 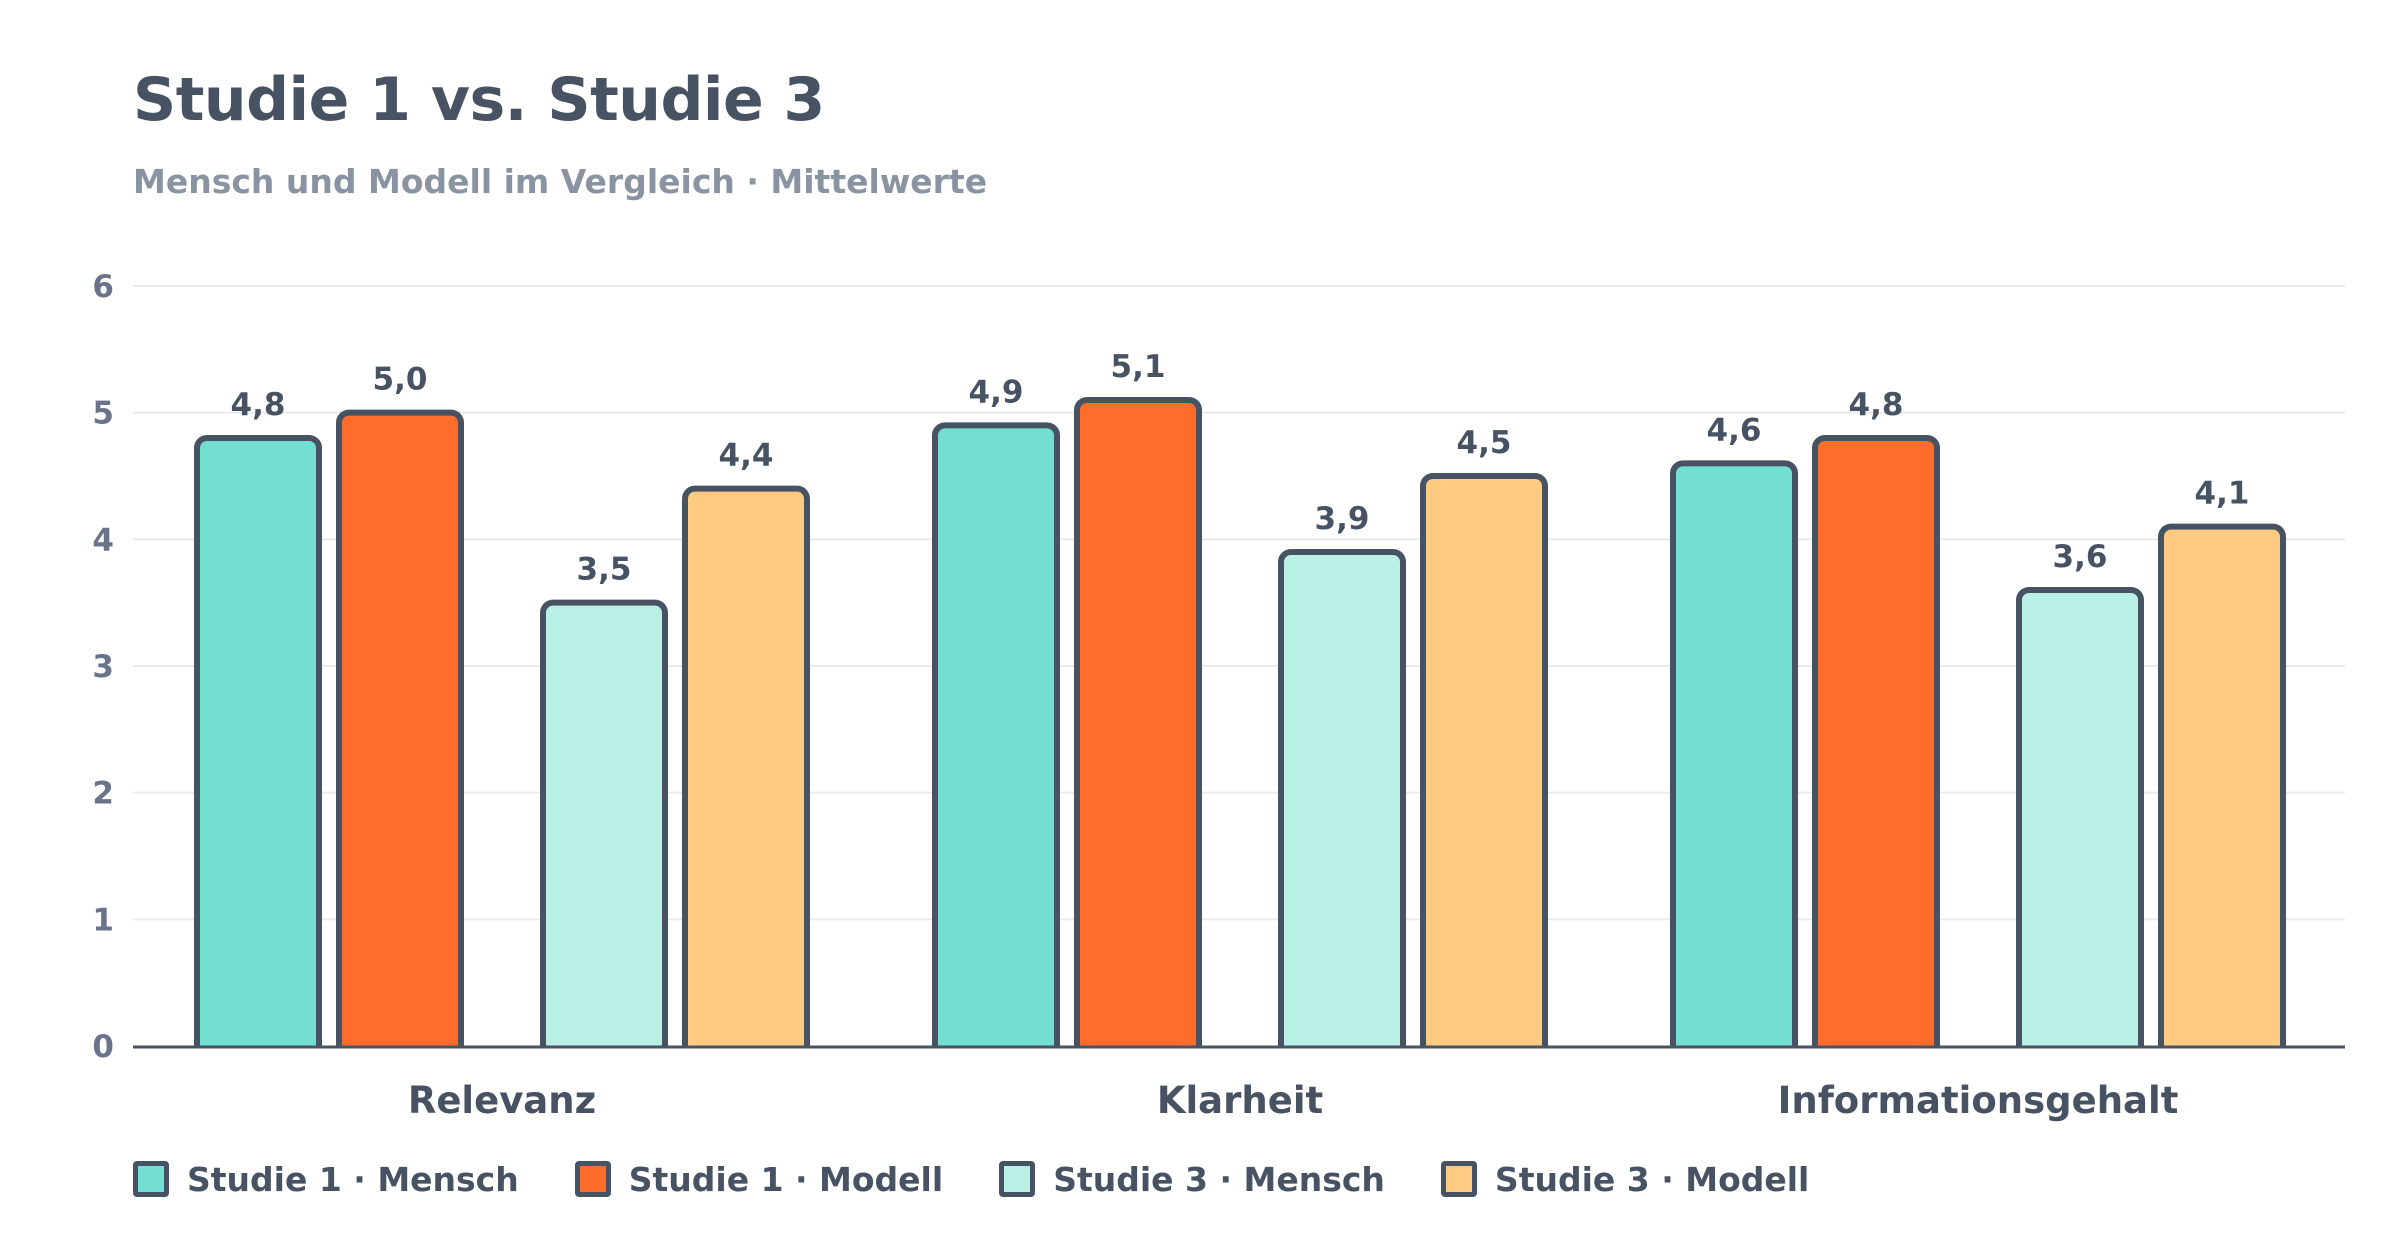 I want to click on legend-item-studie1-mensch: Studie 1 · Mensch, so click(x=326, y=1179).